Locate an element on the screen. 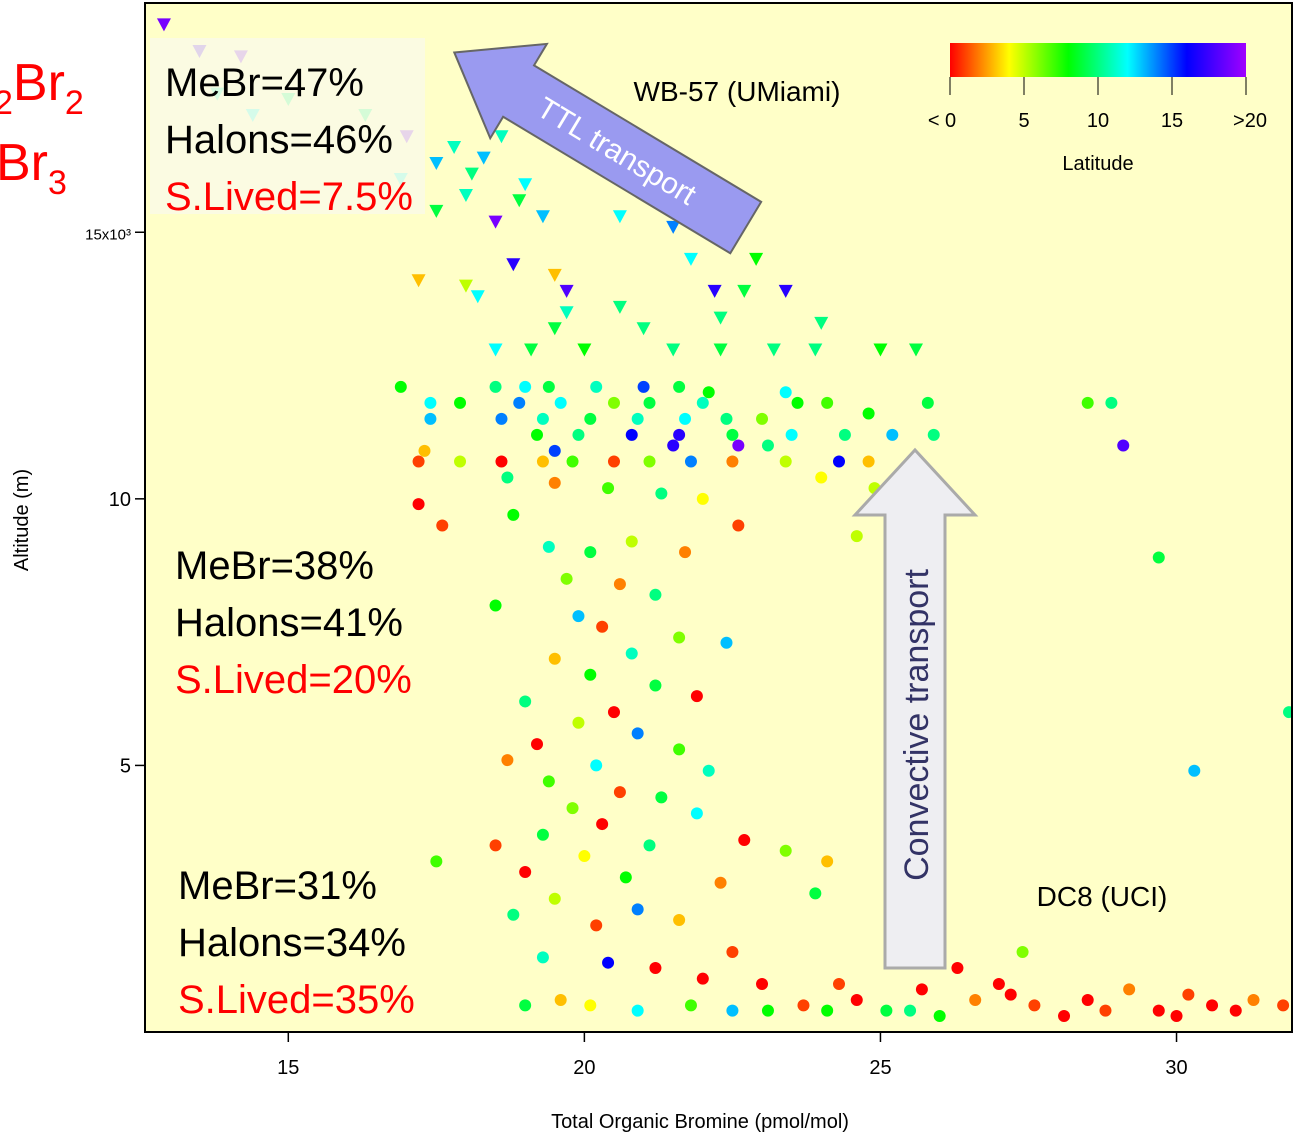 This screenshot has width=1293, height=1141. y-axis-label: Altitude (m) is located at coordinates (22, 520).